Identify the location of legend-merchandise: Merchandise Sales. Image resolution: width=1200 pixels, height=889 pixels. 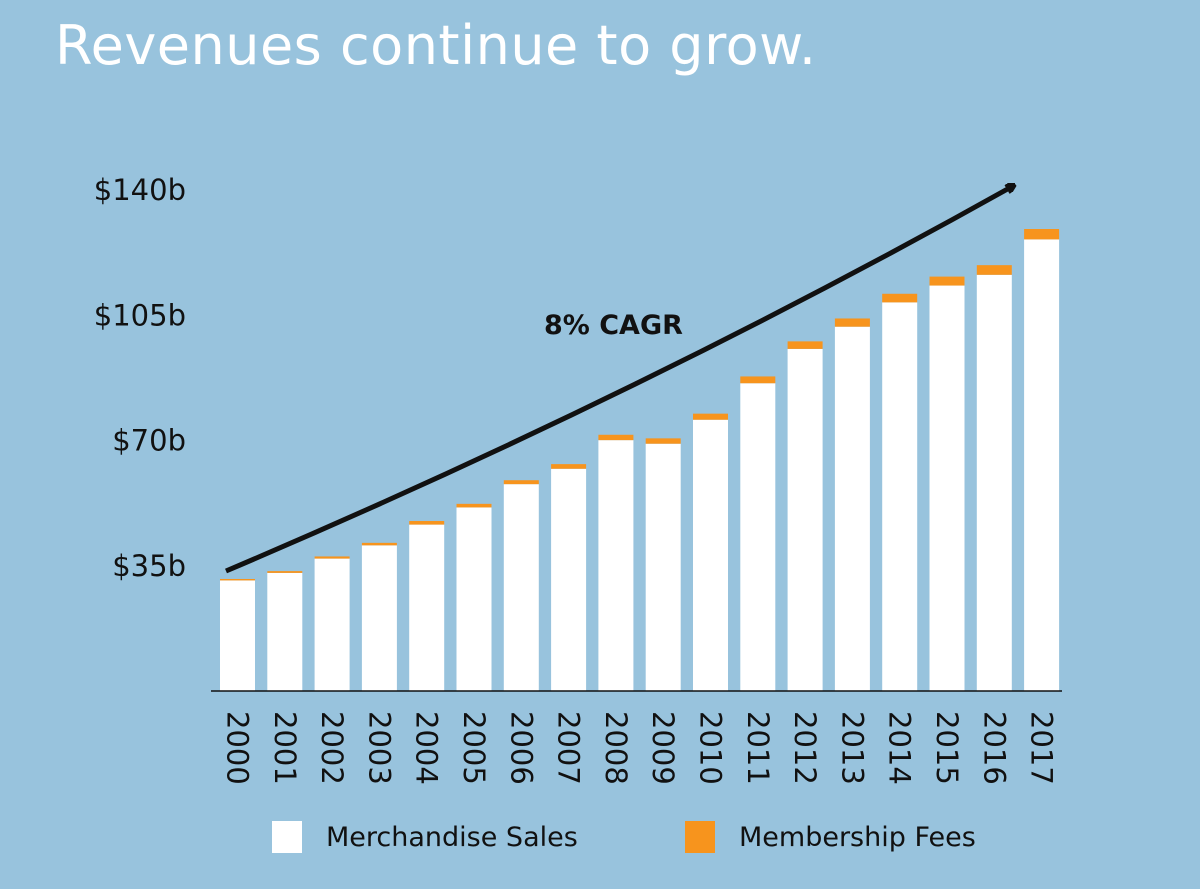
(425, 837).